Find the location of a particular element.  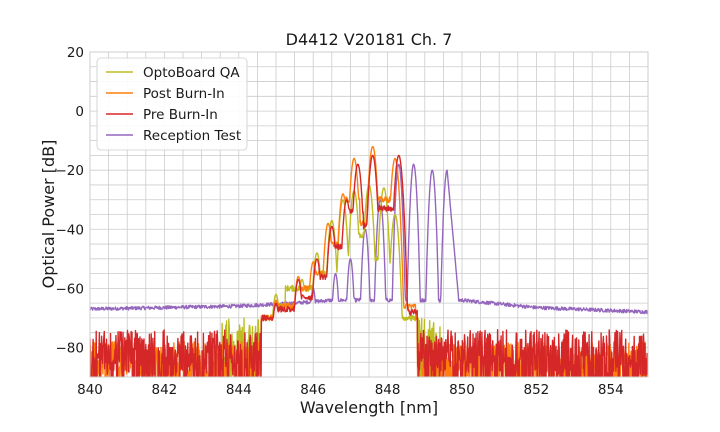

y-tick-label: −20 is located at coordinates (70, 171).